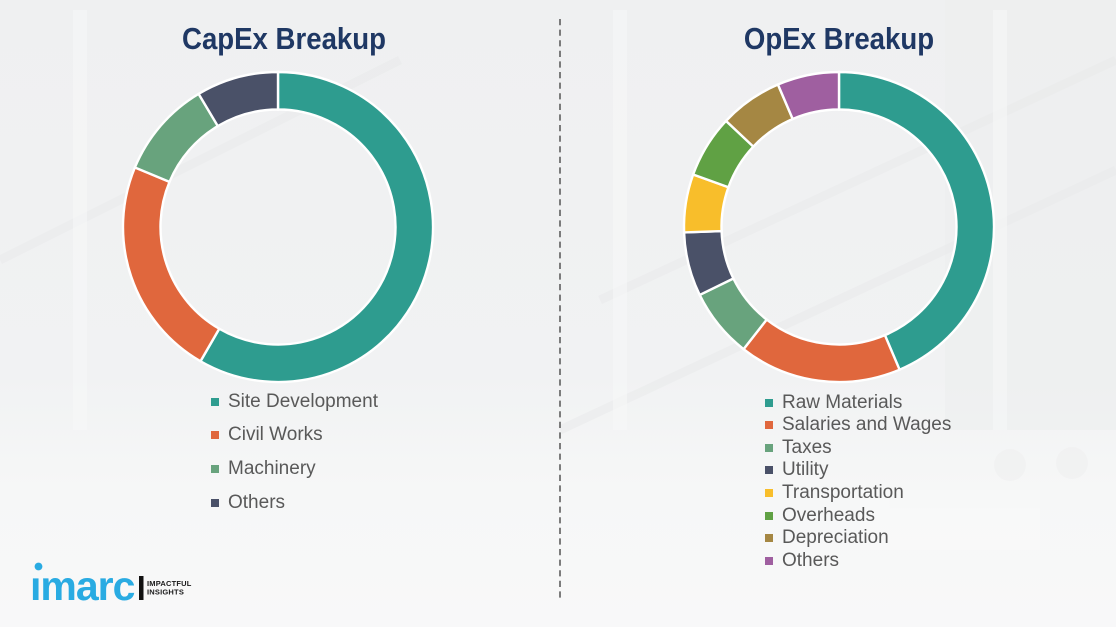  Describe the element at coordinates (165, 592) in the screenshot. I see `svg-text: INSIGHTS` at that location.